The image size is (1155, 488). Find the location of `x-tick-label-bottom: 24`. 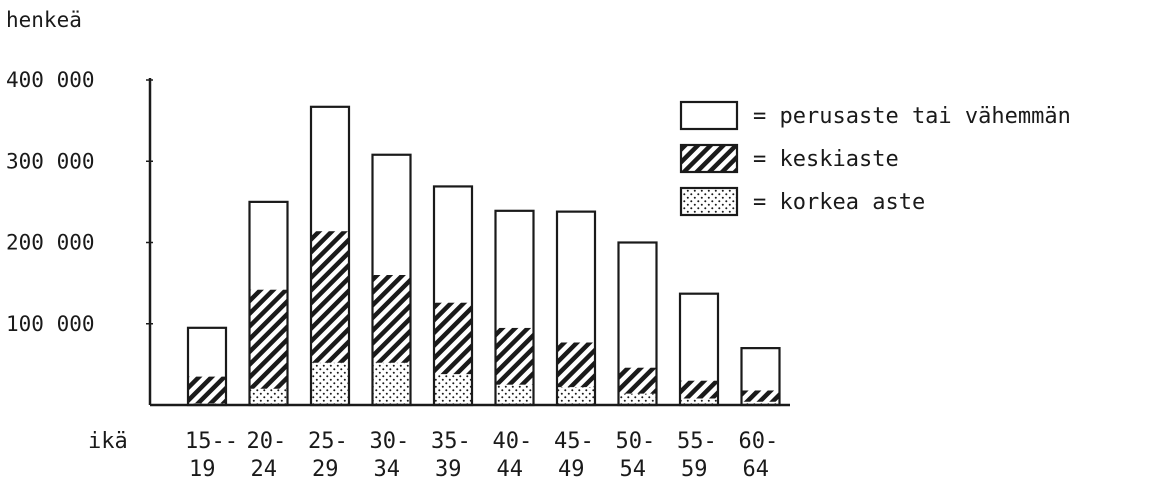

x-tick-label-bottom: 24 is located at coordinates (264, 469).